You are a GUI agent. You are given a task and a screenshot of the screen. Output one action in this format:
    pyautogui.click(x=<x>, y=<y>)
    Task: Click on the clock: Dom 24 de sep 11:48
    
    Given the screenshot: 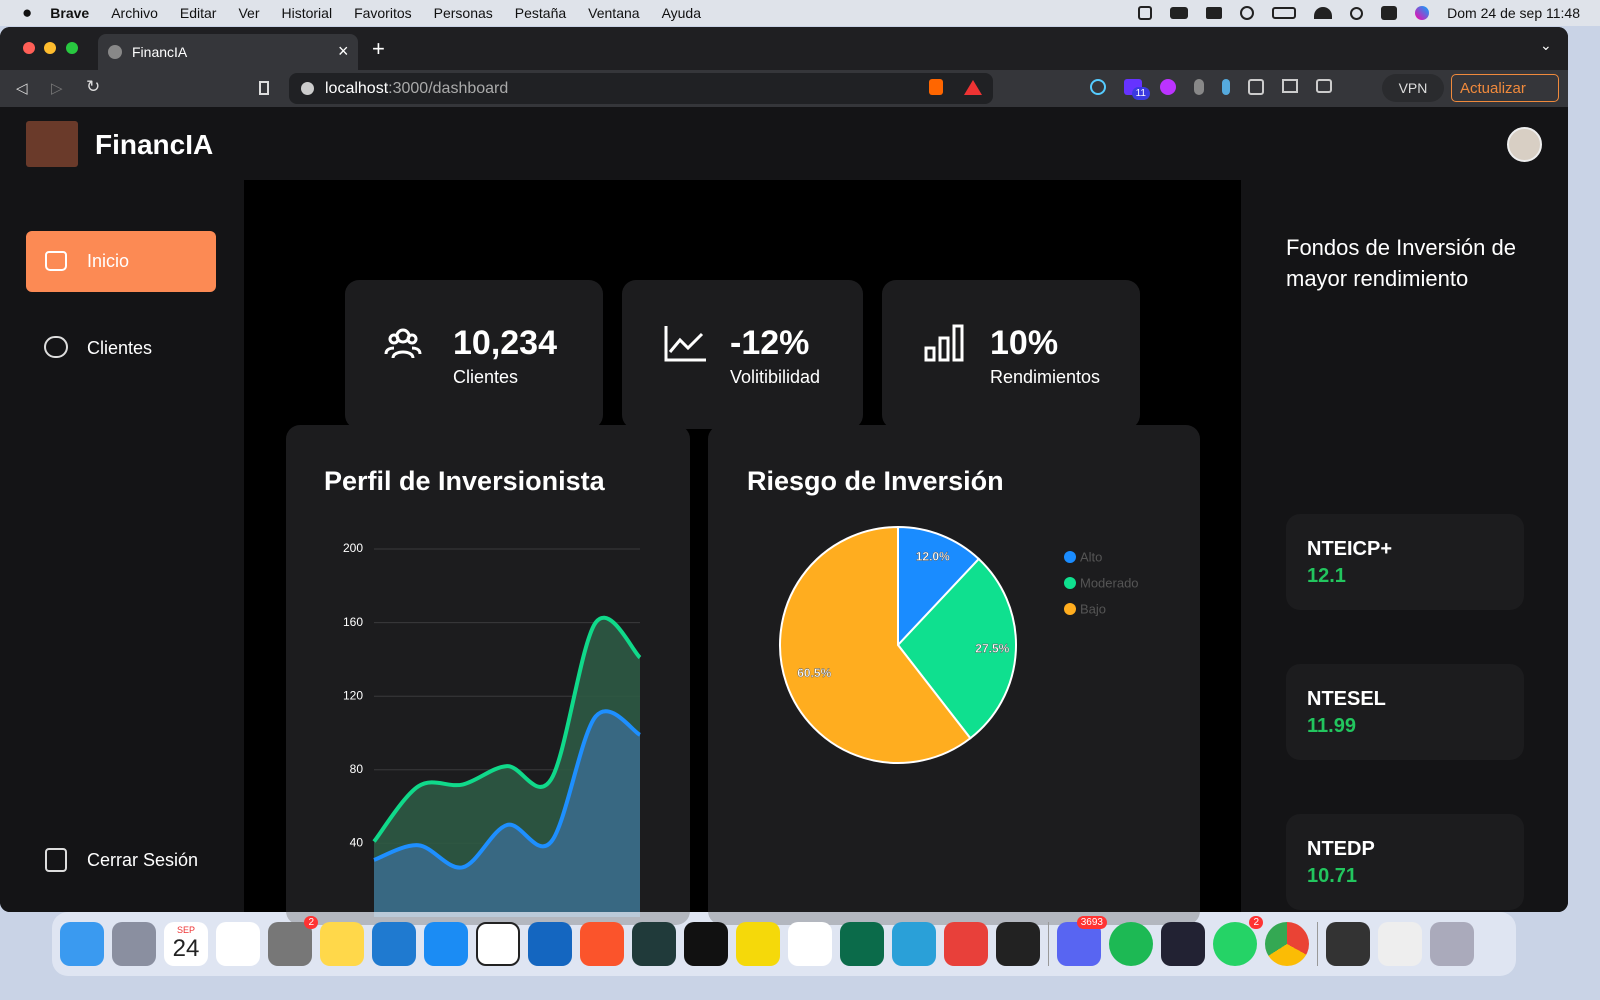 What is the action you would take?
    pyautogui.click(x=1513, y=13)
    